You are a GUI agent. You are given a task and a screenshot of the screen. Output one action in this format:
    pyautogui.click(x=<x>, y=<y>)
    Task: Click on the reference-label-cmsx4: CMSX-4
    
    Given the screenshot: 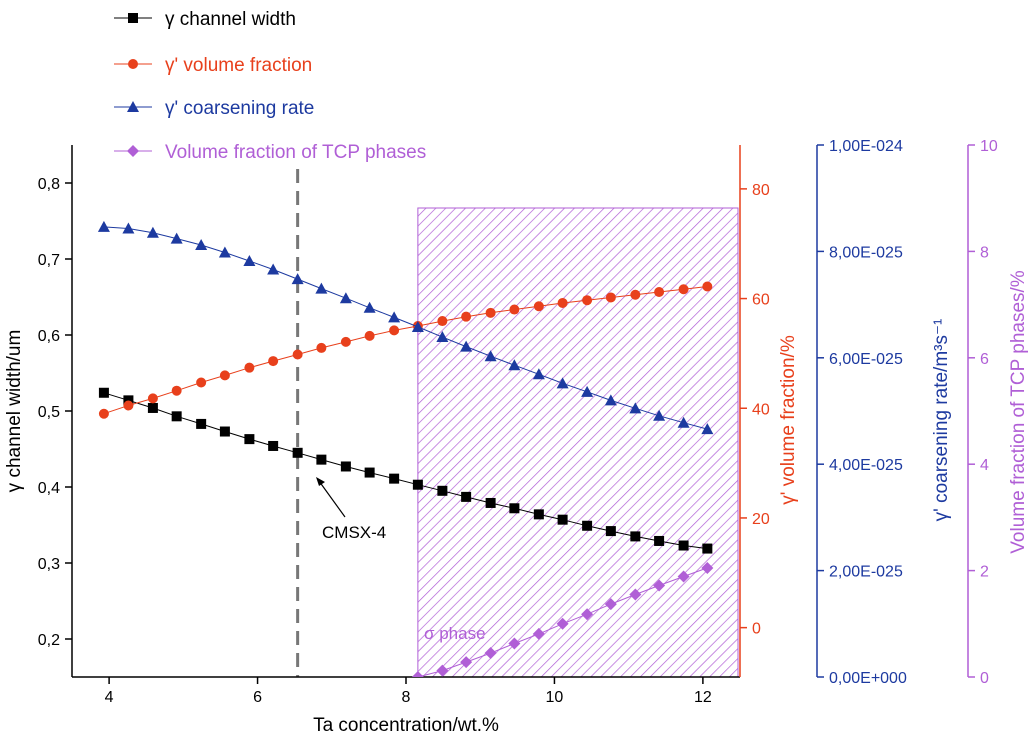 What is the action you would take?
    pyautogui.click(x=354, y=532)
    